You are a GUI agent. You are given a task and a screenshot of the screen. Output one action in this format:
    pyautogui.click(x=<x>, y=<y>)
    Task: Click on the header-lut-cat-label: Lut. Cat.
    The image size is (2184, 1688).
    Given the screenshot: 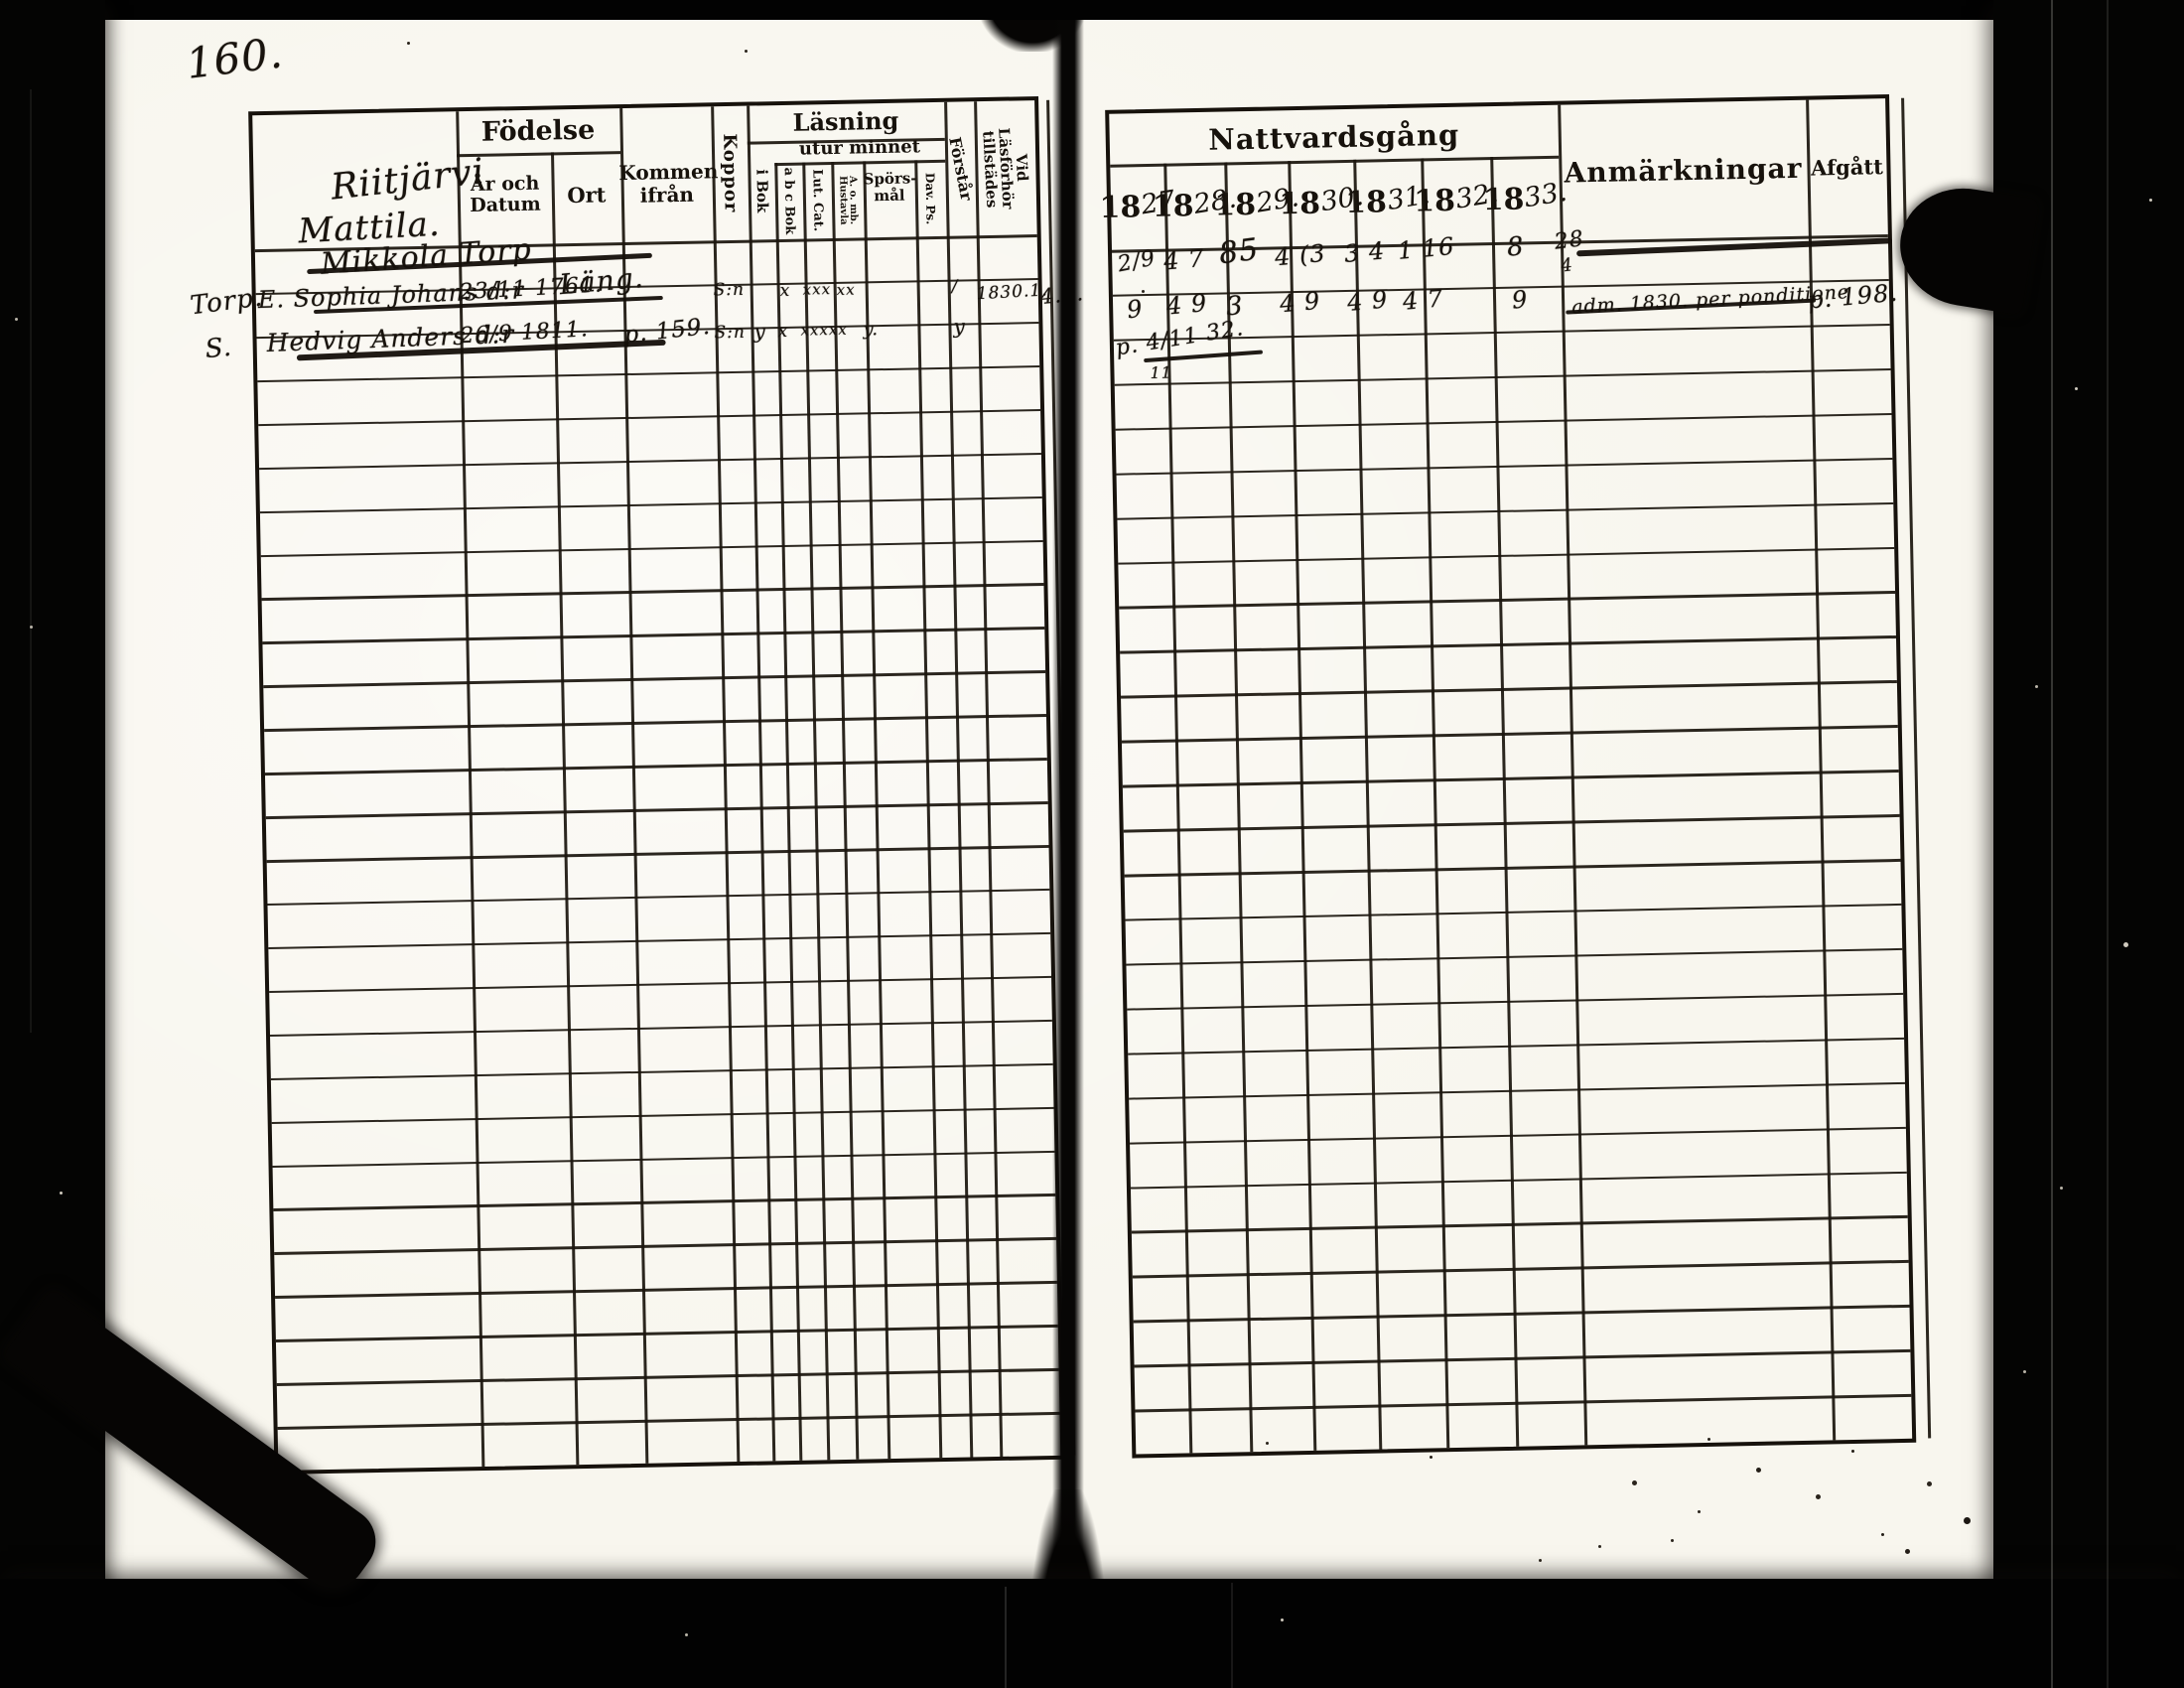 What is the action you would take?
    pyautogui.click(x=817, y=200)
    